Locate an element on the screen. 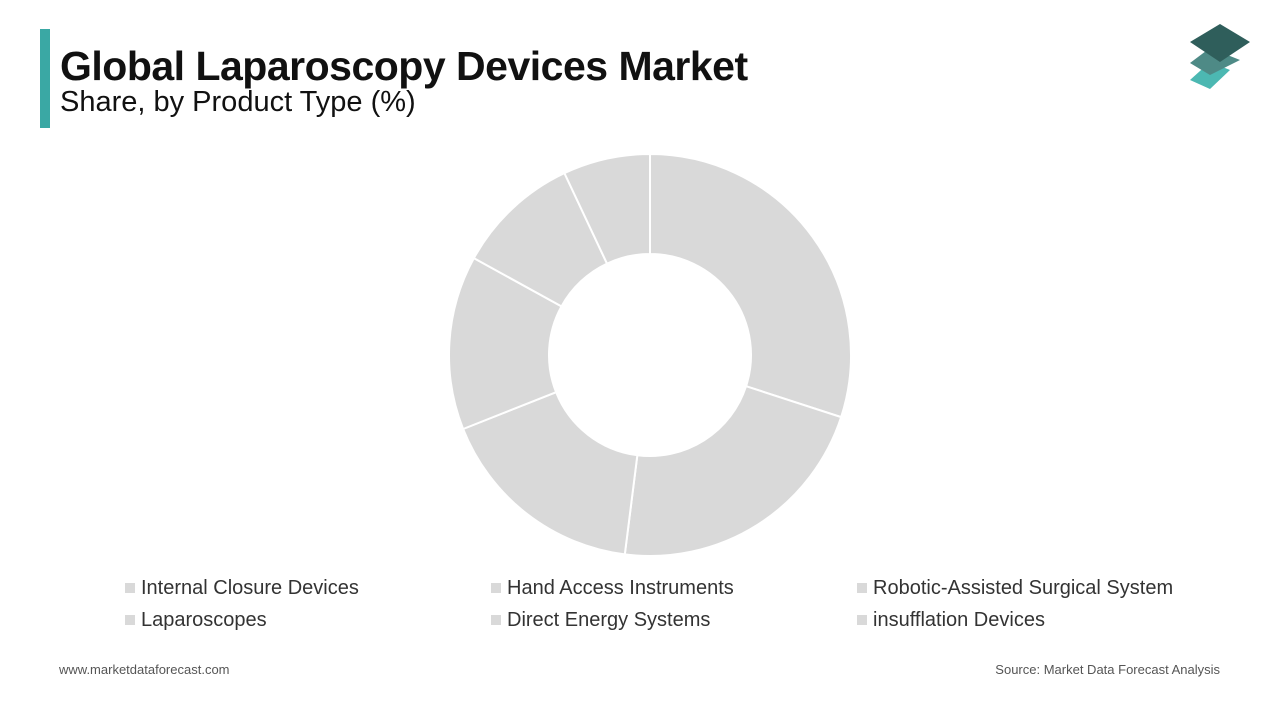  footer-website: www.marketdataforecast.com is located at coordinates (144, 669).